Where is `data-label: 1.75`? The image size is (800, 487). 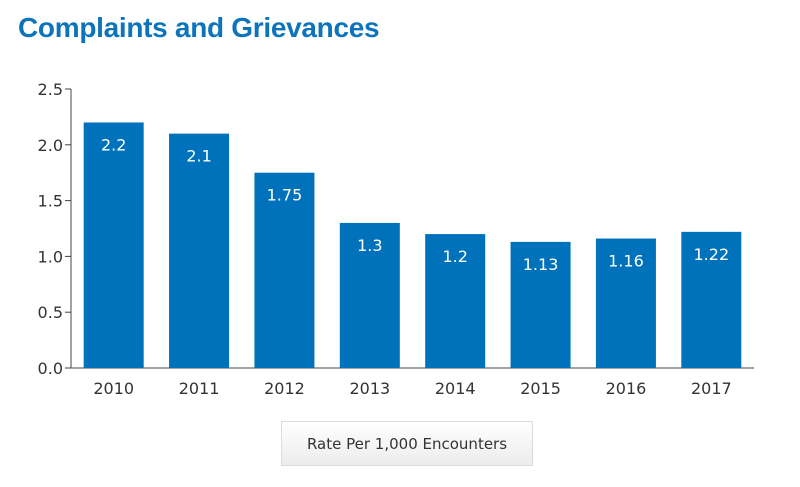 data-label: 1.75 is located at coordinates (285, 195).